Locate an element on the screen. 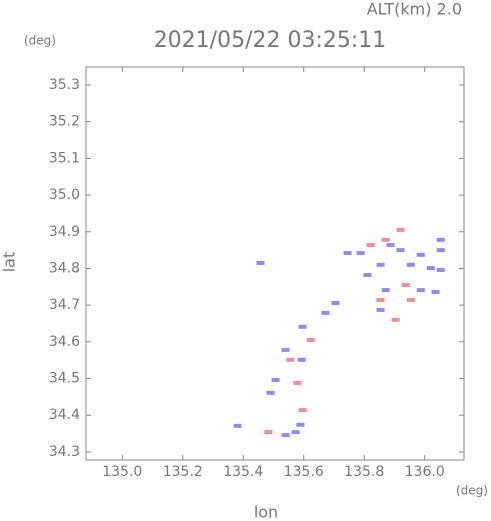 Image resolution: width=491 pixels, height=521 pixels. y-tick-label: 35.0 is located at coordinates (64, 195).